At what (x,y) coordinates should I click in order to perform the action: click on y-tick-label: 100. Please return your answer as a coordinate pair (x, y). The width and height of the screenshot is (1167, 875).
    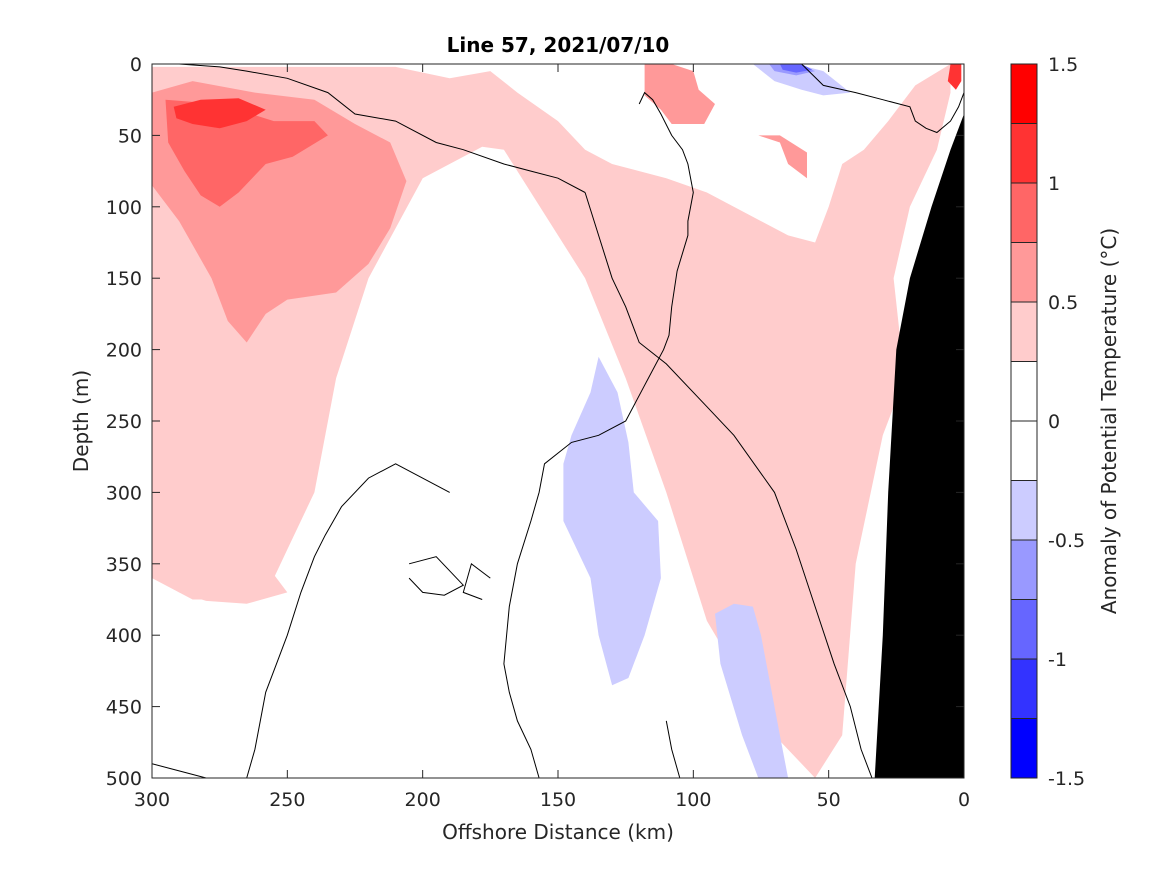
    Looking at the image, I should click on (124, 208).